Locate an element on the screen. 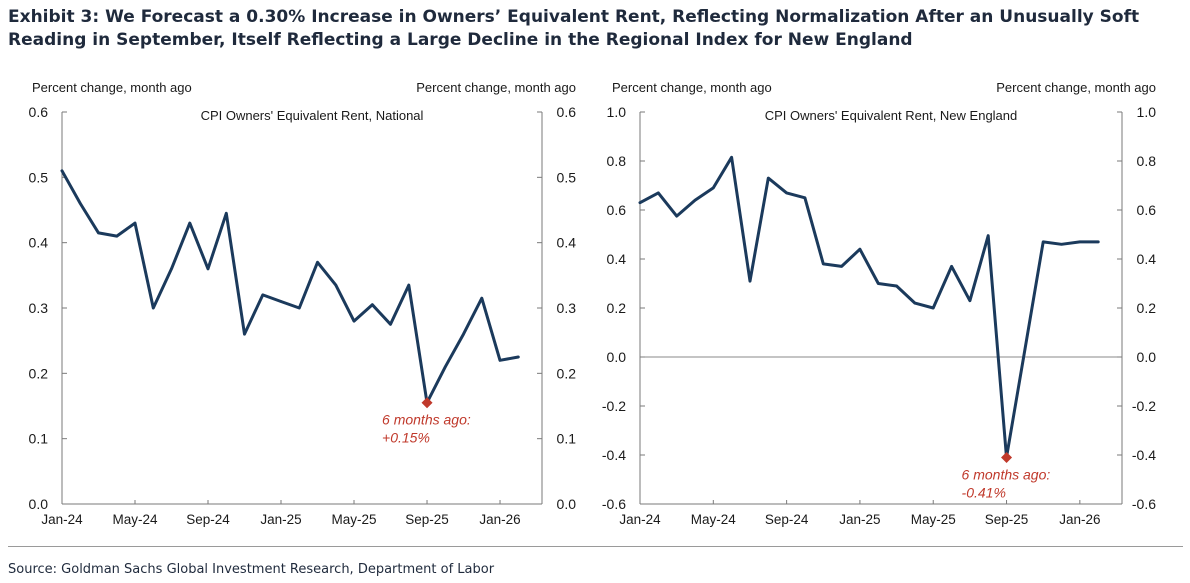 The image size is (1190, 583). national-left-tick-label: 0.3 is located at coordinates (39, 308).